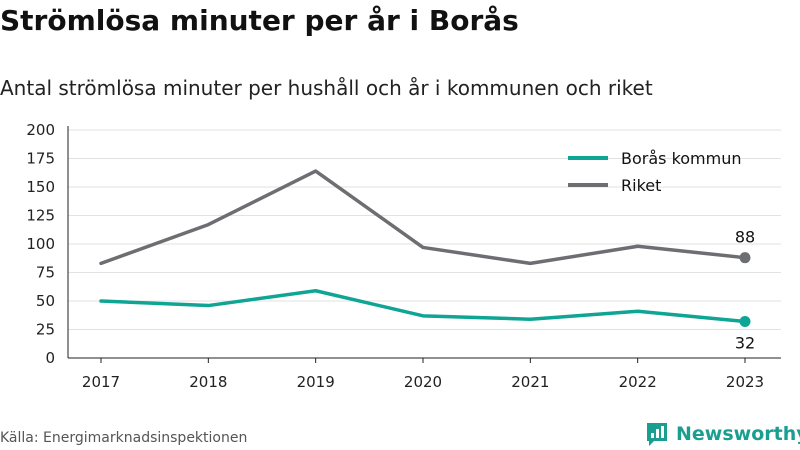  Describe the element at coordinates (745, 343) in the screenshot. I see `end-value-label: 32` at that location.